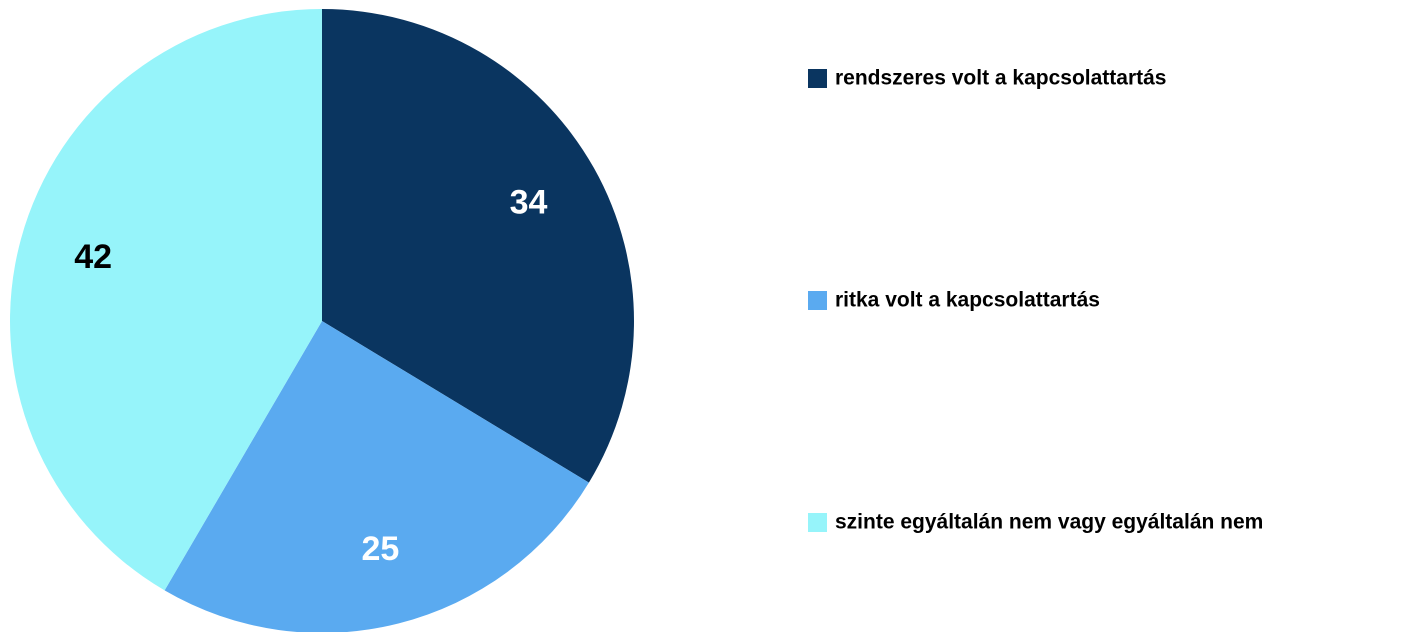 This screenshot has width=1408, height=632. What do you see at coordinates (529, 203) in the screenshot?
I see `data-label: 34` at bounding box center [529, 203].